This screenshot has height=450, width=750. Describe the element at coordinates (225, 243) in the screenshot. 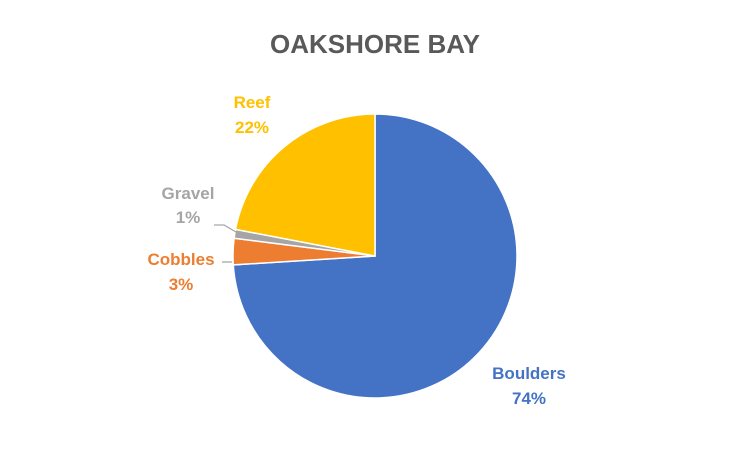

I see `leader-lines` at that location.